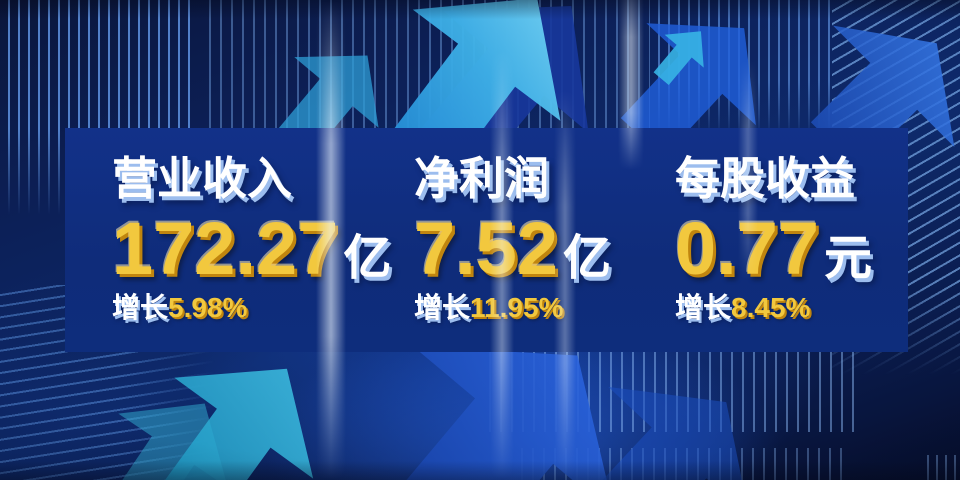  What do you see at coordinates (486, 248) in the screenshot?
I see `metric-number: 7.52` at bounding box center [486, 248].